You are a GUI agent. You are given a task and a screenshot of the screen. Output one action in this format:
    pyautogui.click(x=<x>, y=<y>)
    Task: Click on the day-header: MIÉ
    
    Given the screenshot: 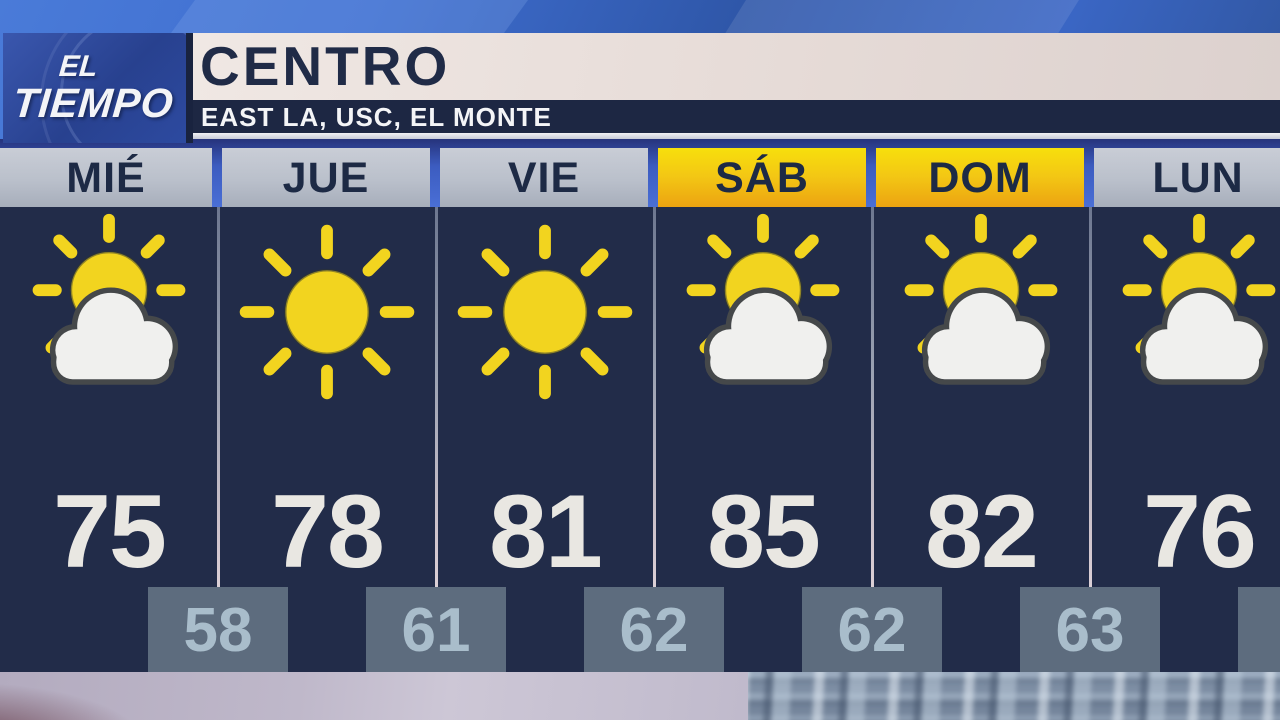 What is the action you would take?
    pyautogui.click(x=106, y=177)
    